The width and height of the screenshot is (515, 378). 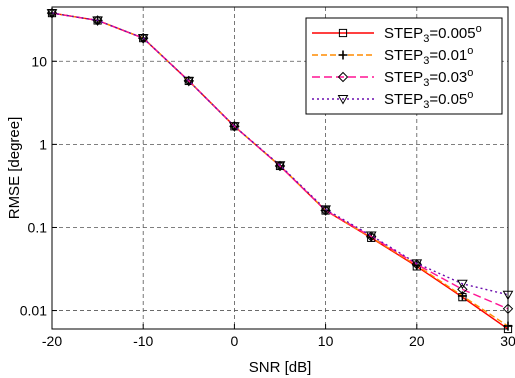 I want to click on legend-label: STEP3=0.01o, so click(x=428, y=56).